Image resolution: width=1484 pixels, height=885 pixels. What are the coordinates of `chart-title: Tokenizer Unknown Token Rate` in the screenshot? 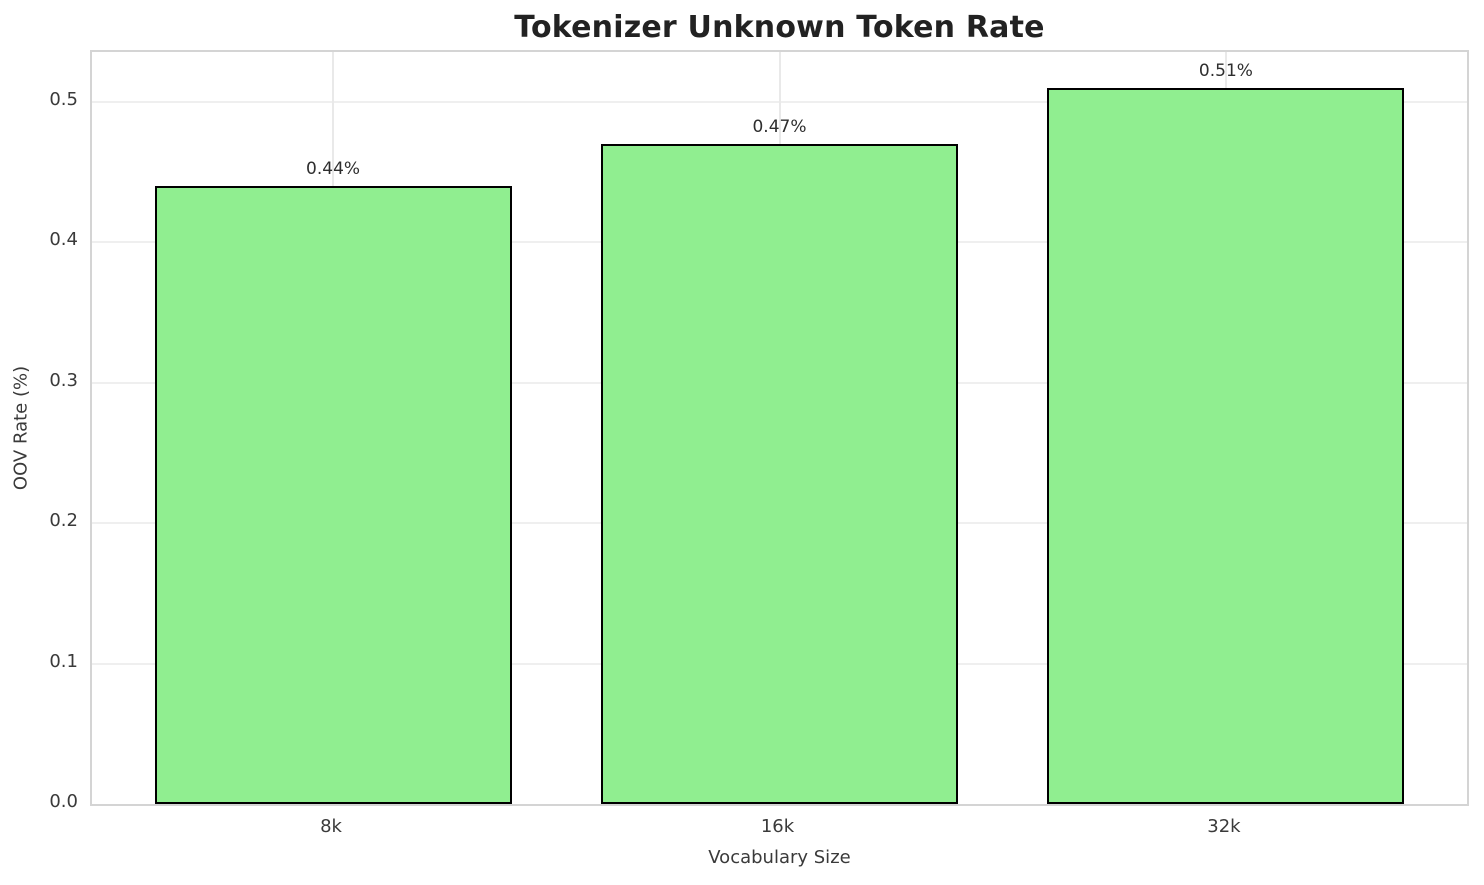 It's located at (779, 27).